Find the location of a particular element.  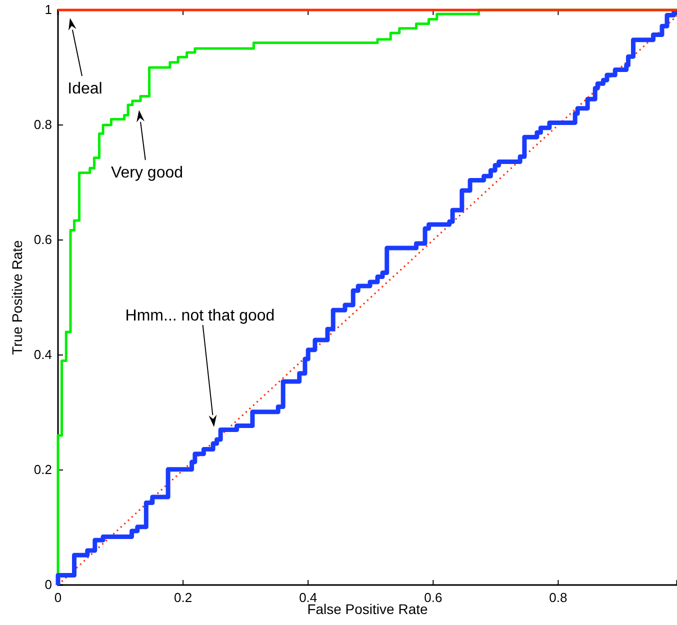

x-tick-label: 0.8 is located at coordinates (558, 598).